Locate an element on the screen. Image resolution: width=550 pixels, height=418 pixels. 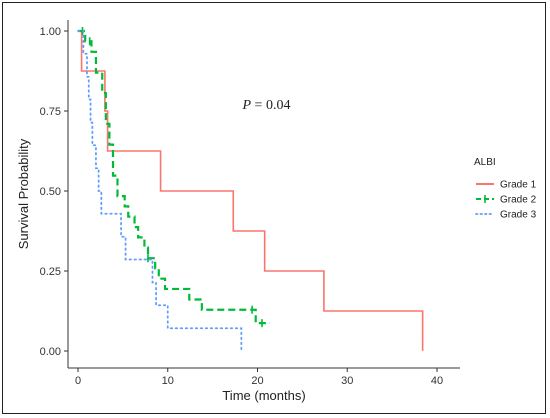
x-ticks: 0 10 20 30 40 is located at coordinates (259, 377).